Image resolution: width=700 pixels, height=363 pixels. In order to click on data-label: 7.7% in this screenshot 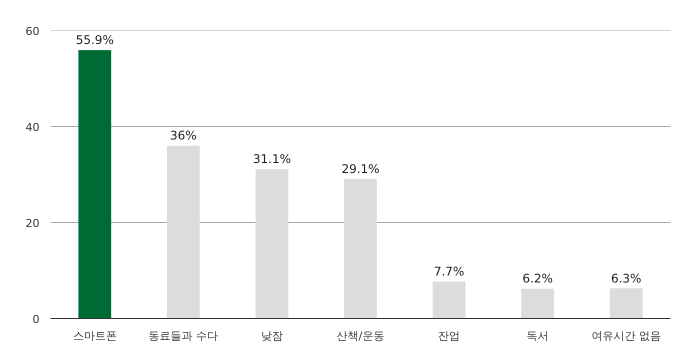, I will do `click(449, 271)`.